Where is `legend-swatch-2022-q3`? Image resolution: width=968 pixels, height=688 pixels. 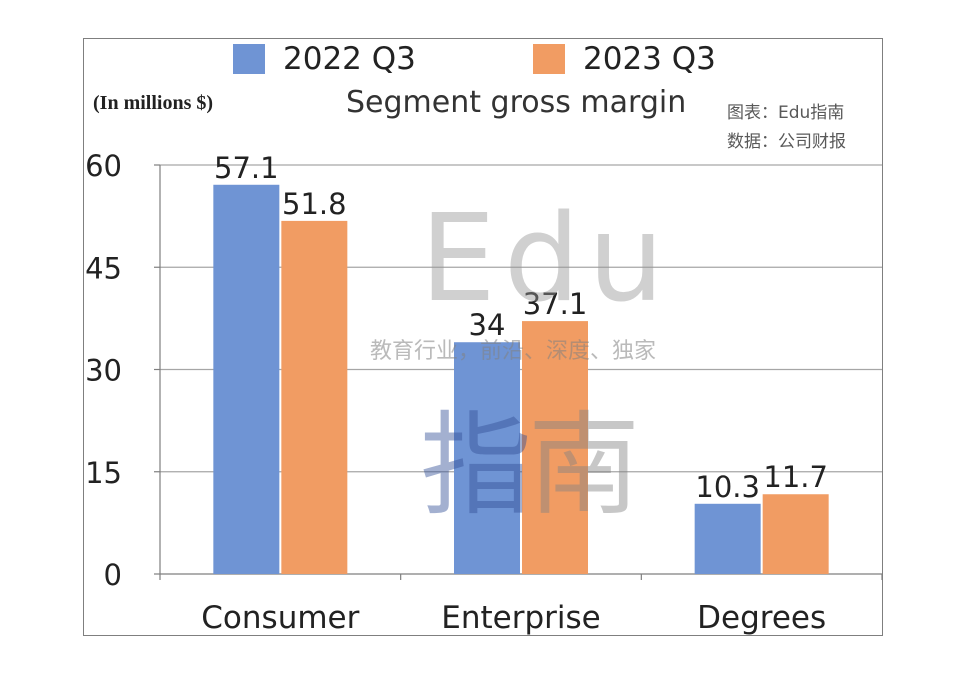
legend-swatch-2022-q3 is located at coordinates (249, 59).